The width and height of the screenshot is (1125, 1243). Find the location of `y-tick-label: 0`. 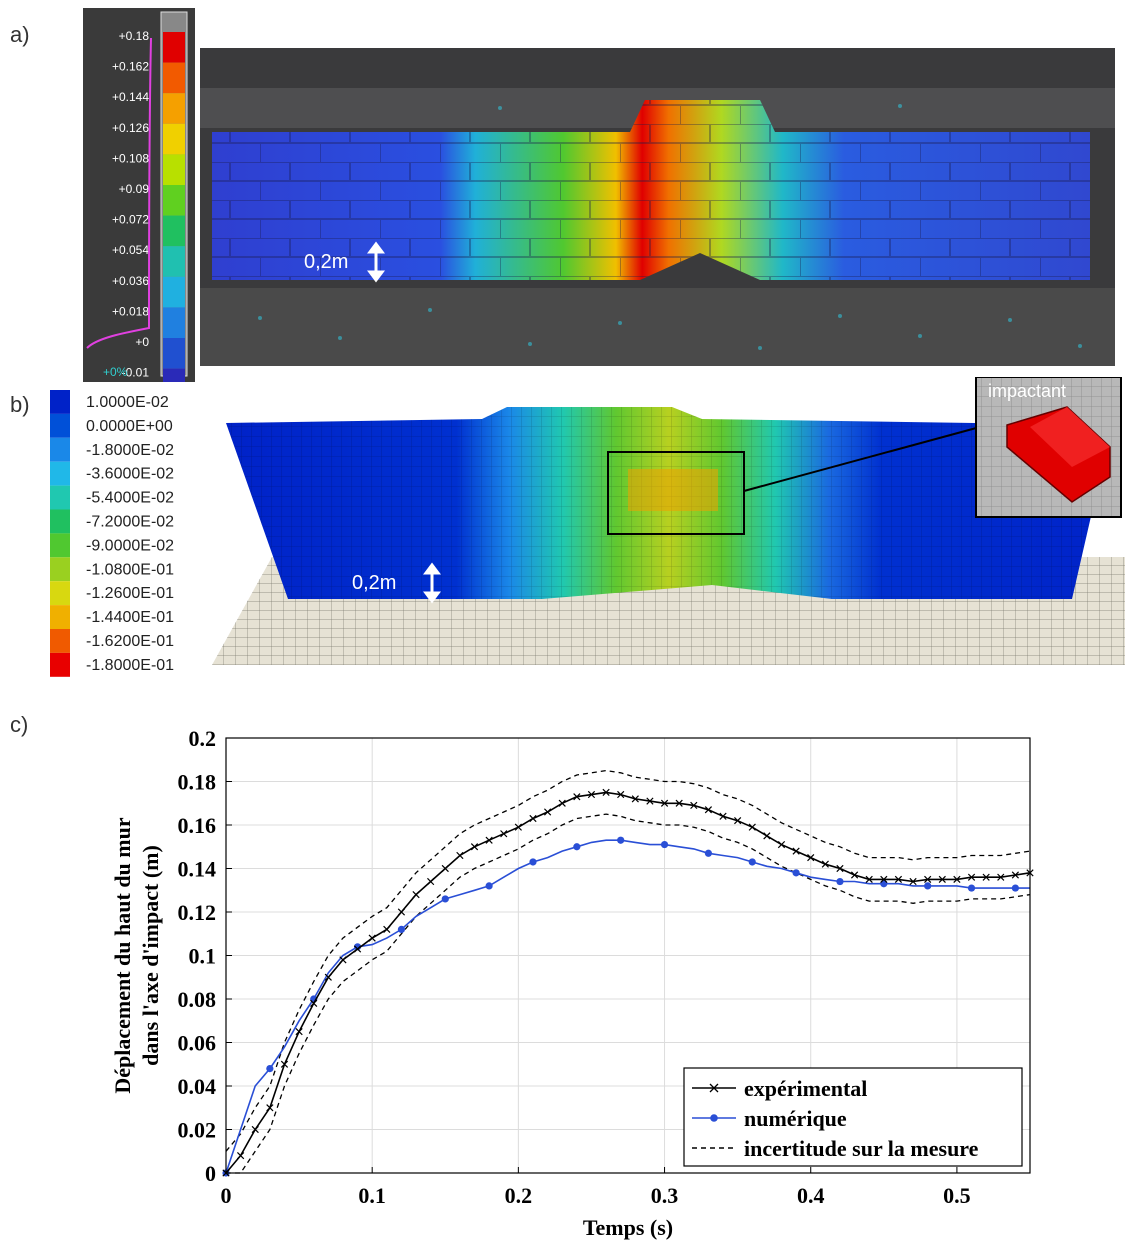

y-tick-label: 0 is located at coordinates (210, 1173).